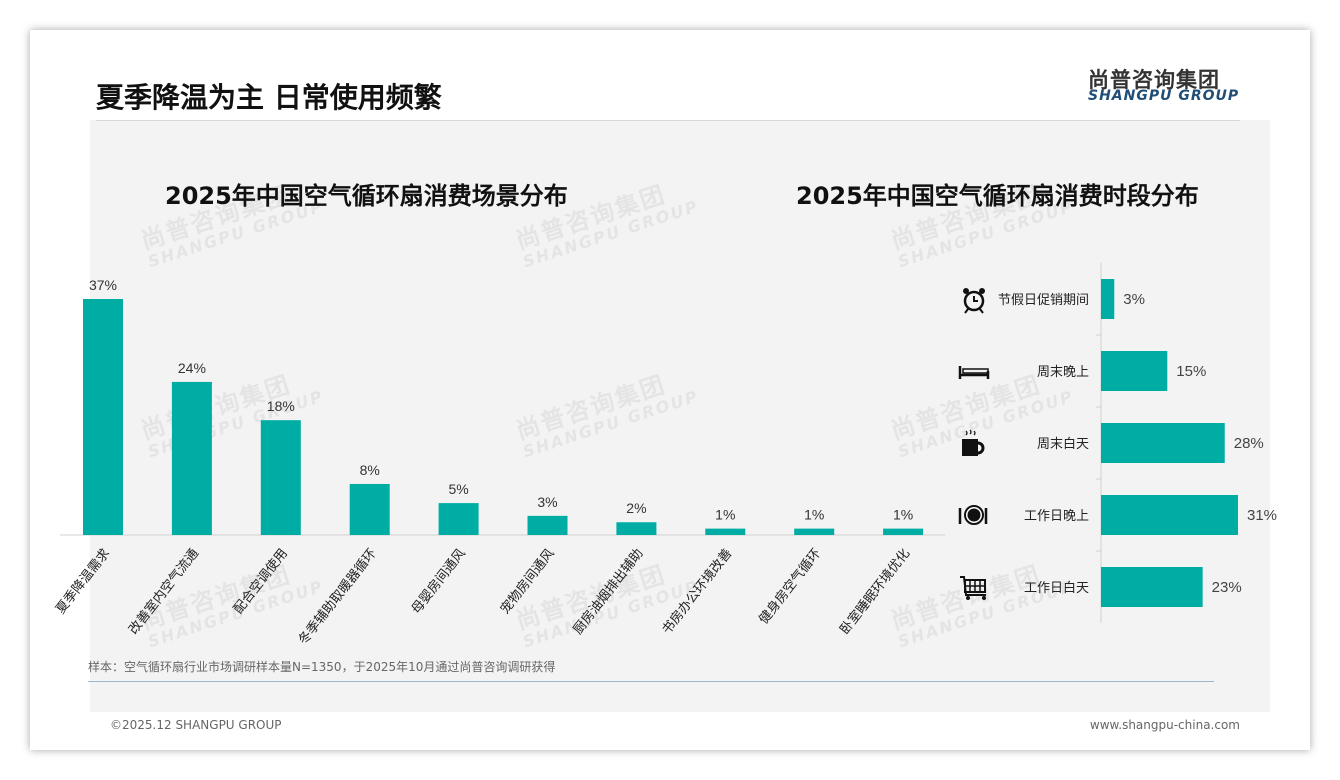 This screenshot has width=1340, height=780. What do you see at coordinates (997, 196) in the screenshot?
I see `right-chart-title: 2025年中国空气循环扇消费时段分布` at bounding box center [997, 196].